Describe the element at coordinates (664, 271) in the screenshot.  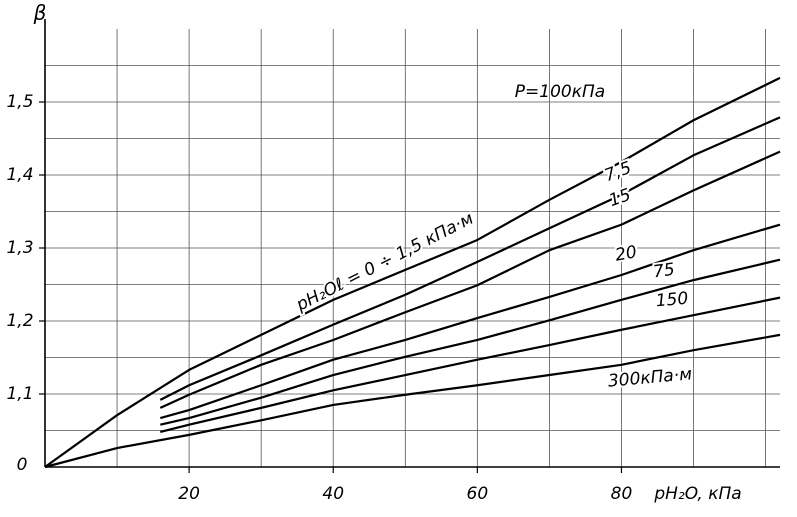
I see `series-label: 75` at that location.